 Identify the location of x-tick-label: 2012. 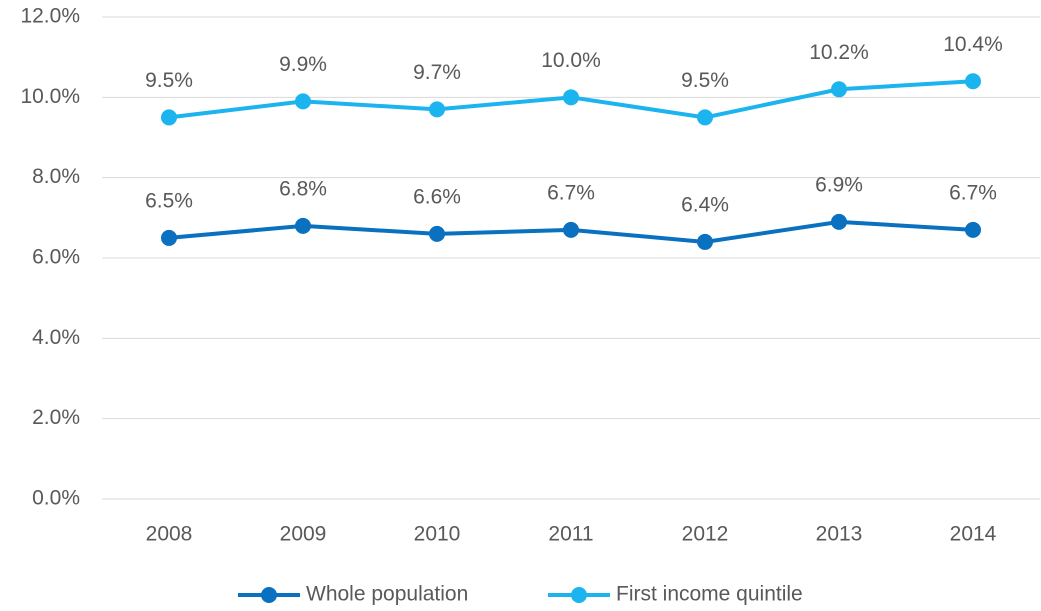
(705, 534).